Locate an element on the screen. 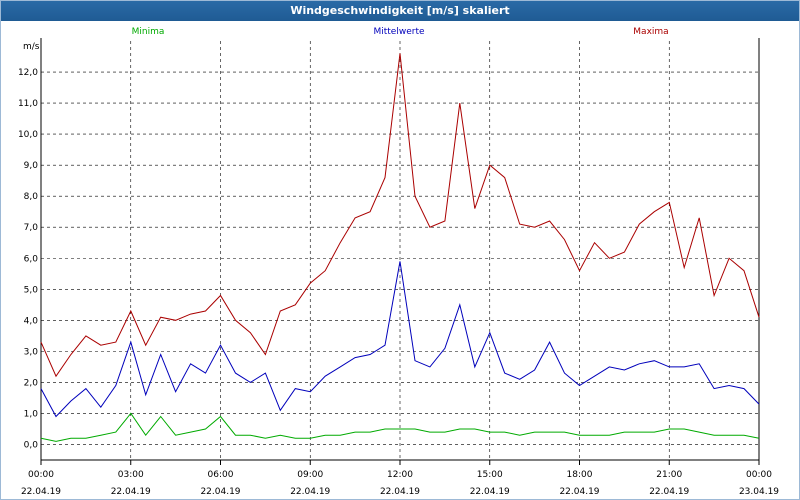  legend-minima: Minima is located at coordinates (148, 32).